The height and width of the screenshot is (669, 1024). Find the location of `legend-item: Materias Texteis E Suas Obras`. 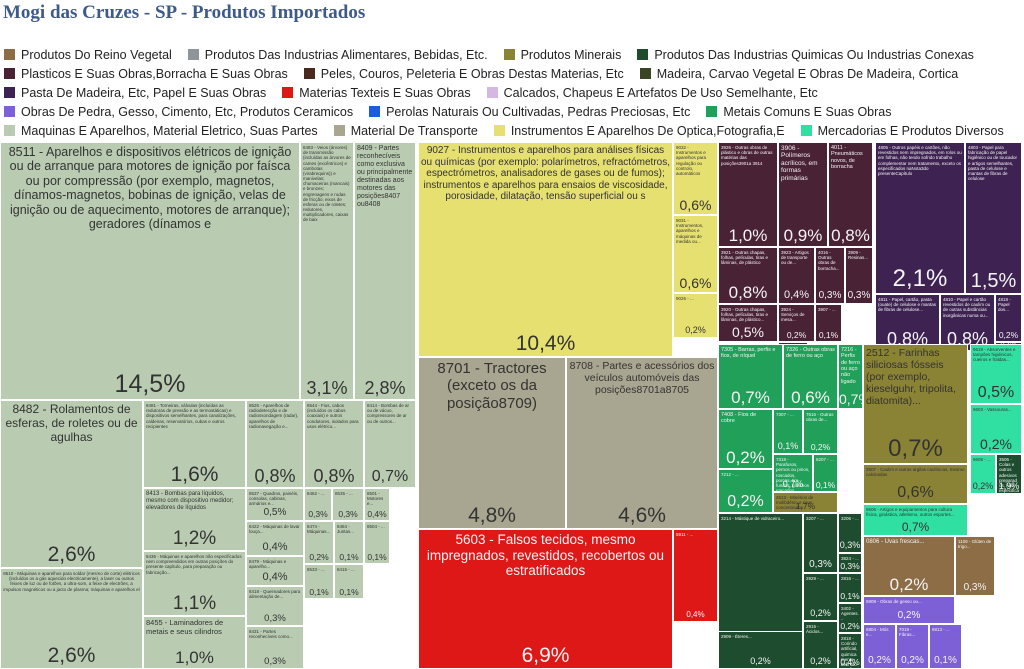

legend-item: Materias Texteis E Suas Obras is located at coordinates (376, 93).